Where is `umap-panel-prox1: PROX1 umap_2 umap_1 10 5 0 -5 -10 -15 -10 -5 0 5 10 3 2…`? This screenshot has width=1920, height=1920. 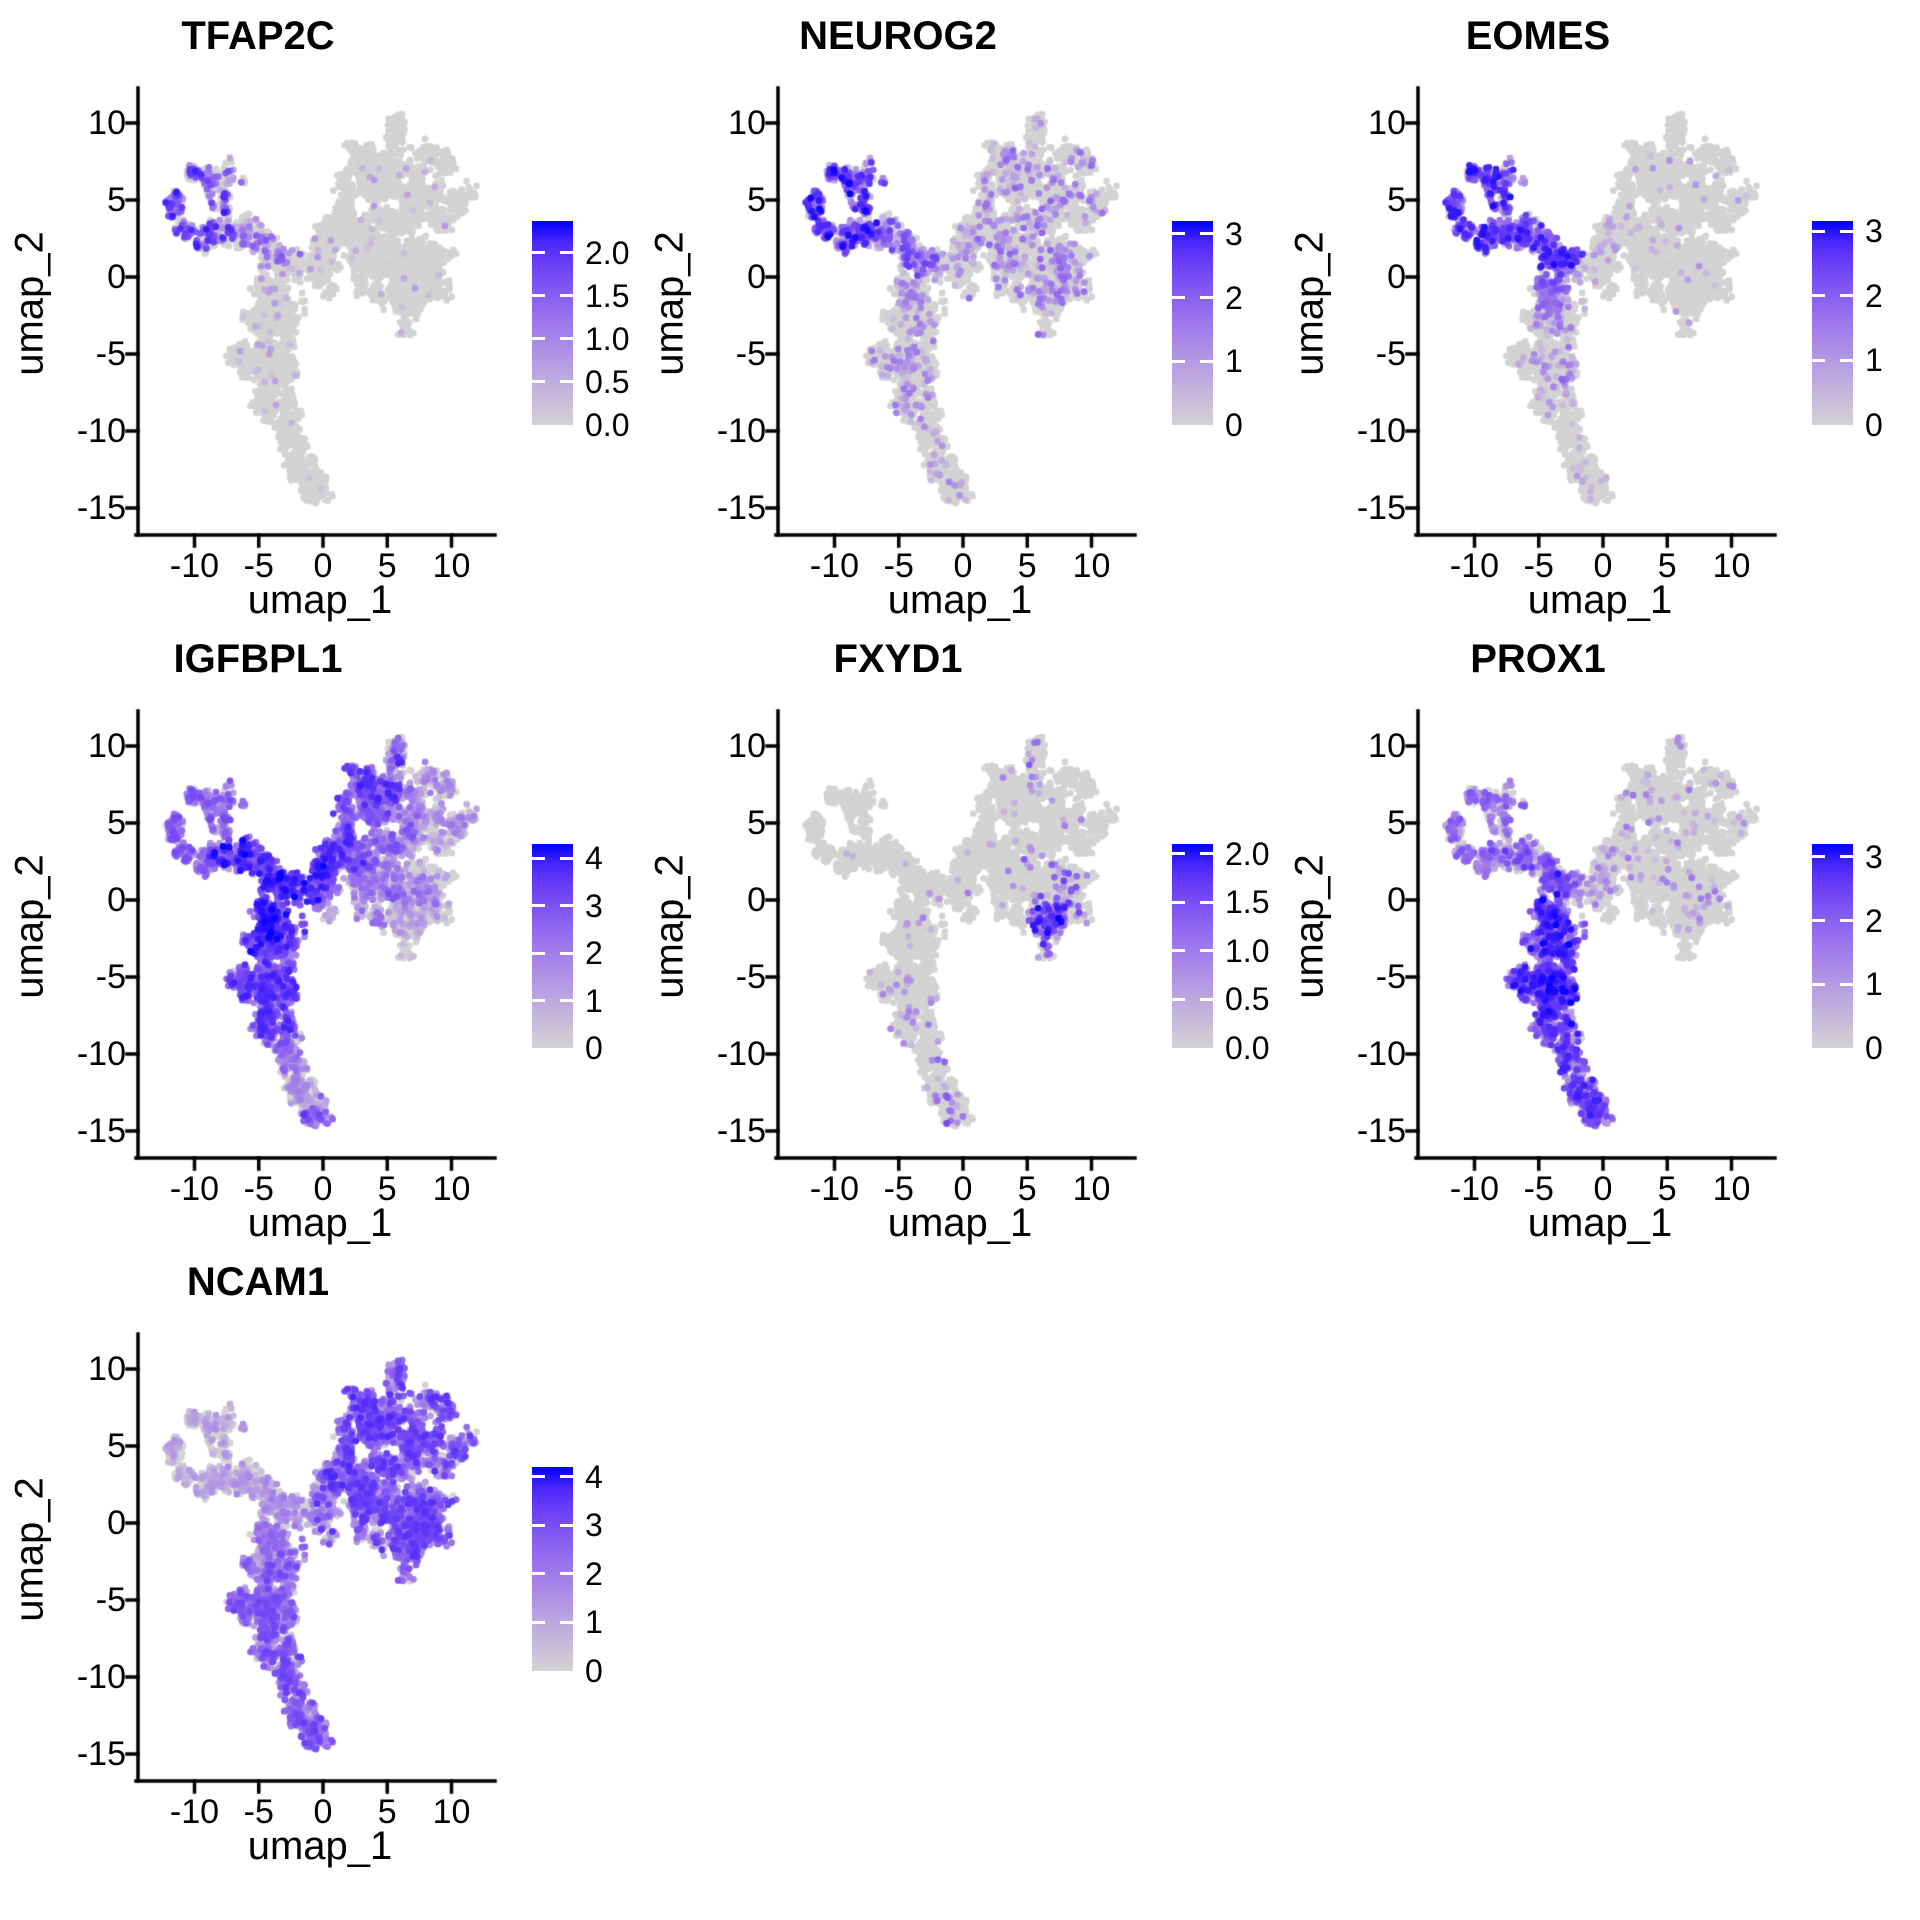
umap-panel-prox1: PROX1 umap_2 umap_1 10 5 0 -5 -10 -15 -10 -5 0 5 10 3 2… is located at coordinates (1600, 934).